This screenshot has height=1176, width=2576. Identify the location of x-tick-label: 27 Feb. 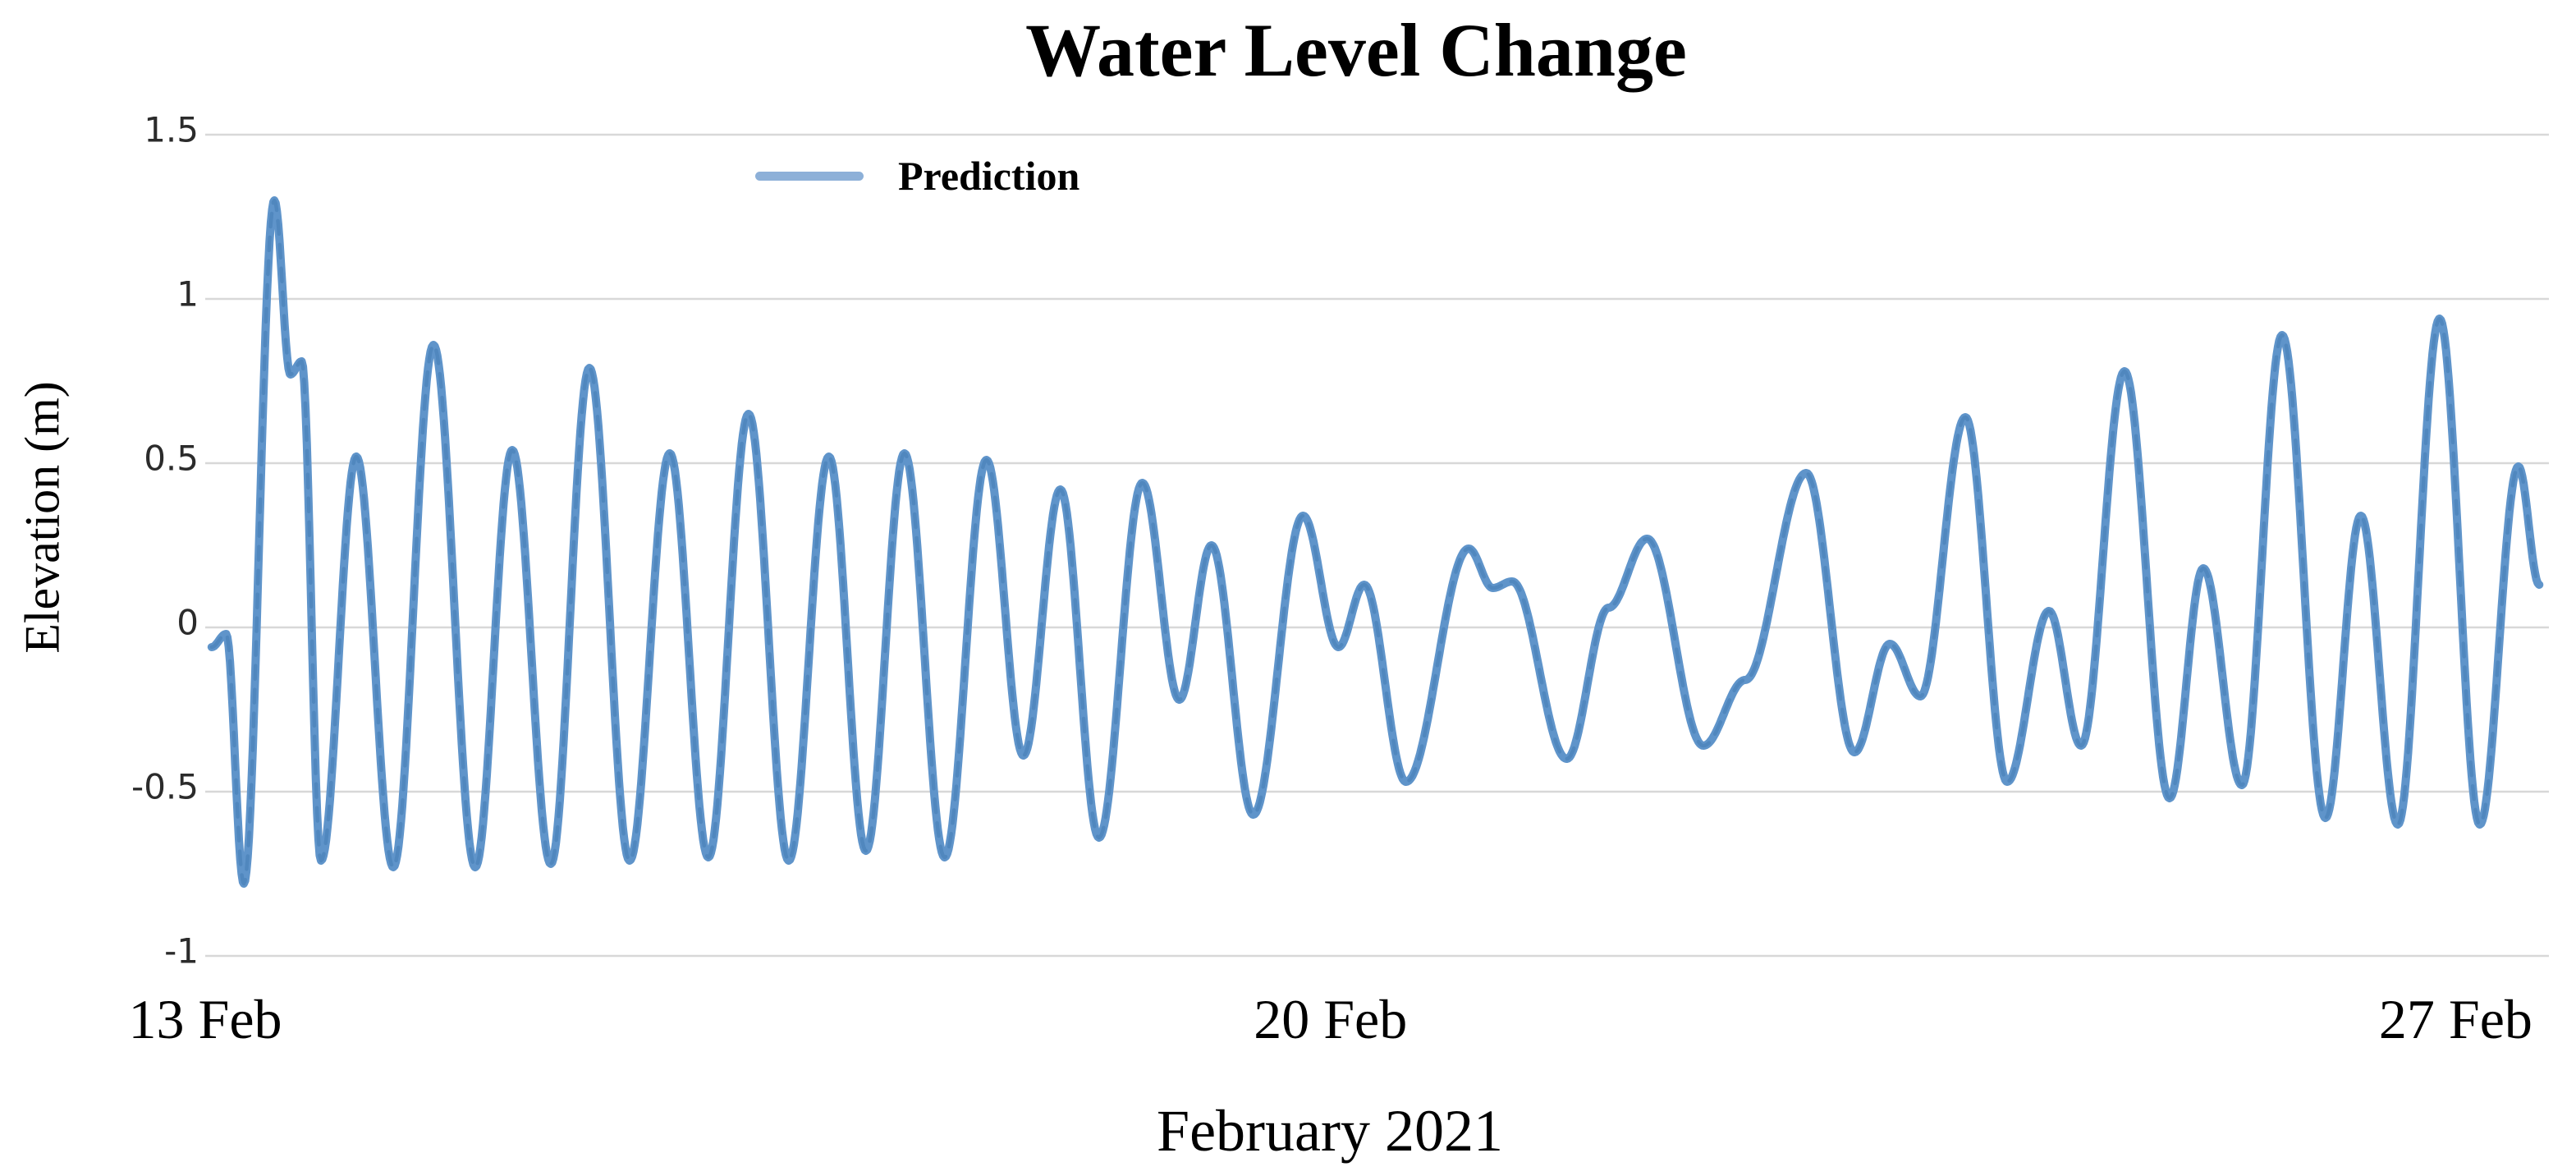
(2455, 1019).